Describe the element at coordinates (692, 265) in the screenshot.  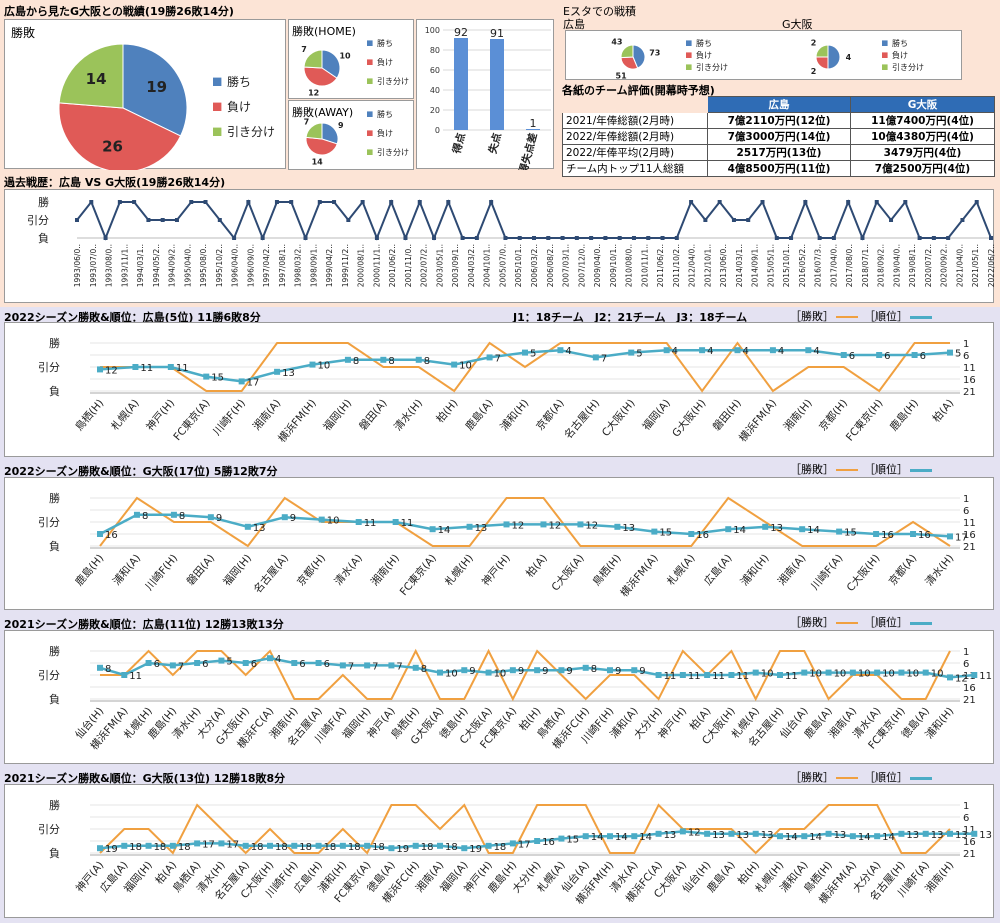
I see `history-xtick-label: 2012/04/0..` at that location.